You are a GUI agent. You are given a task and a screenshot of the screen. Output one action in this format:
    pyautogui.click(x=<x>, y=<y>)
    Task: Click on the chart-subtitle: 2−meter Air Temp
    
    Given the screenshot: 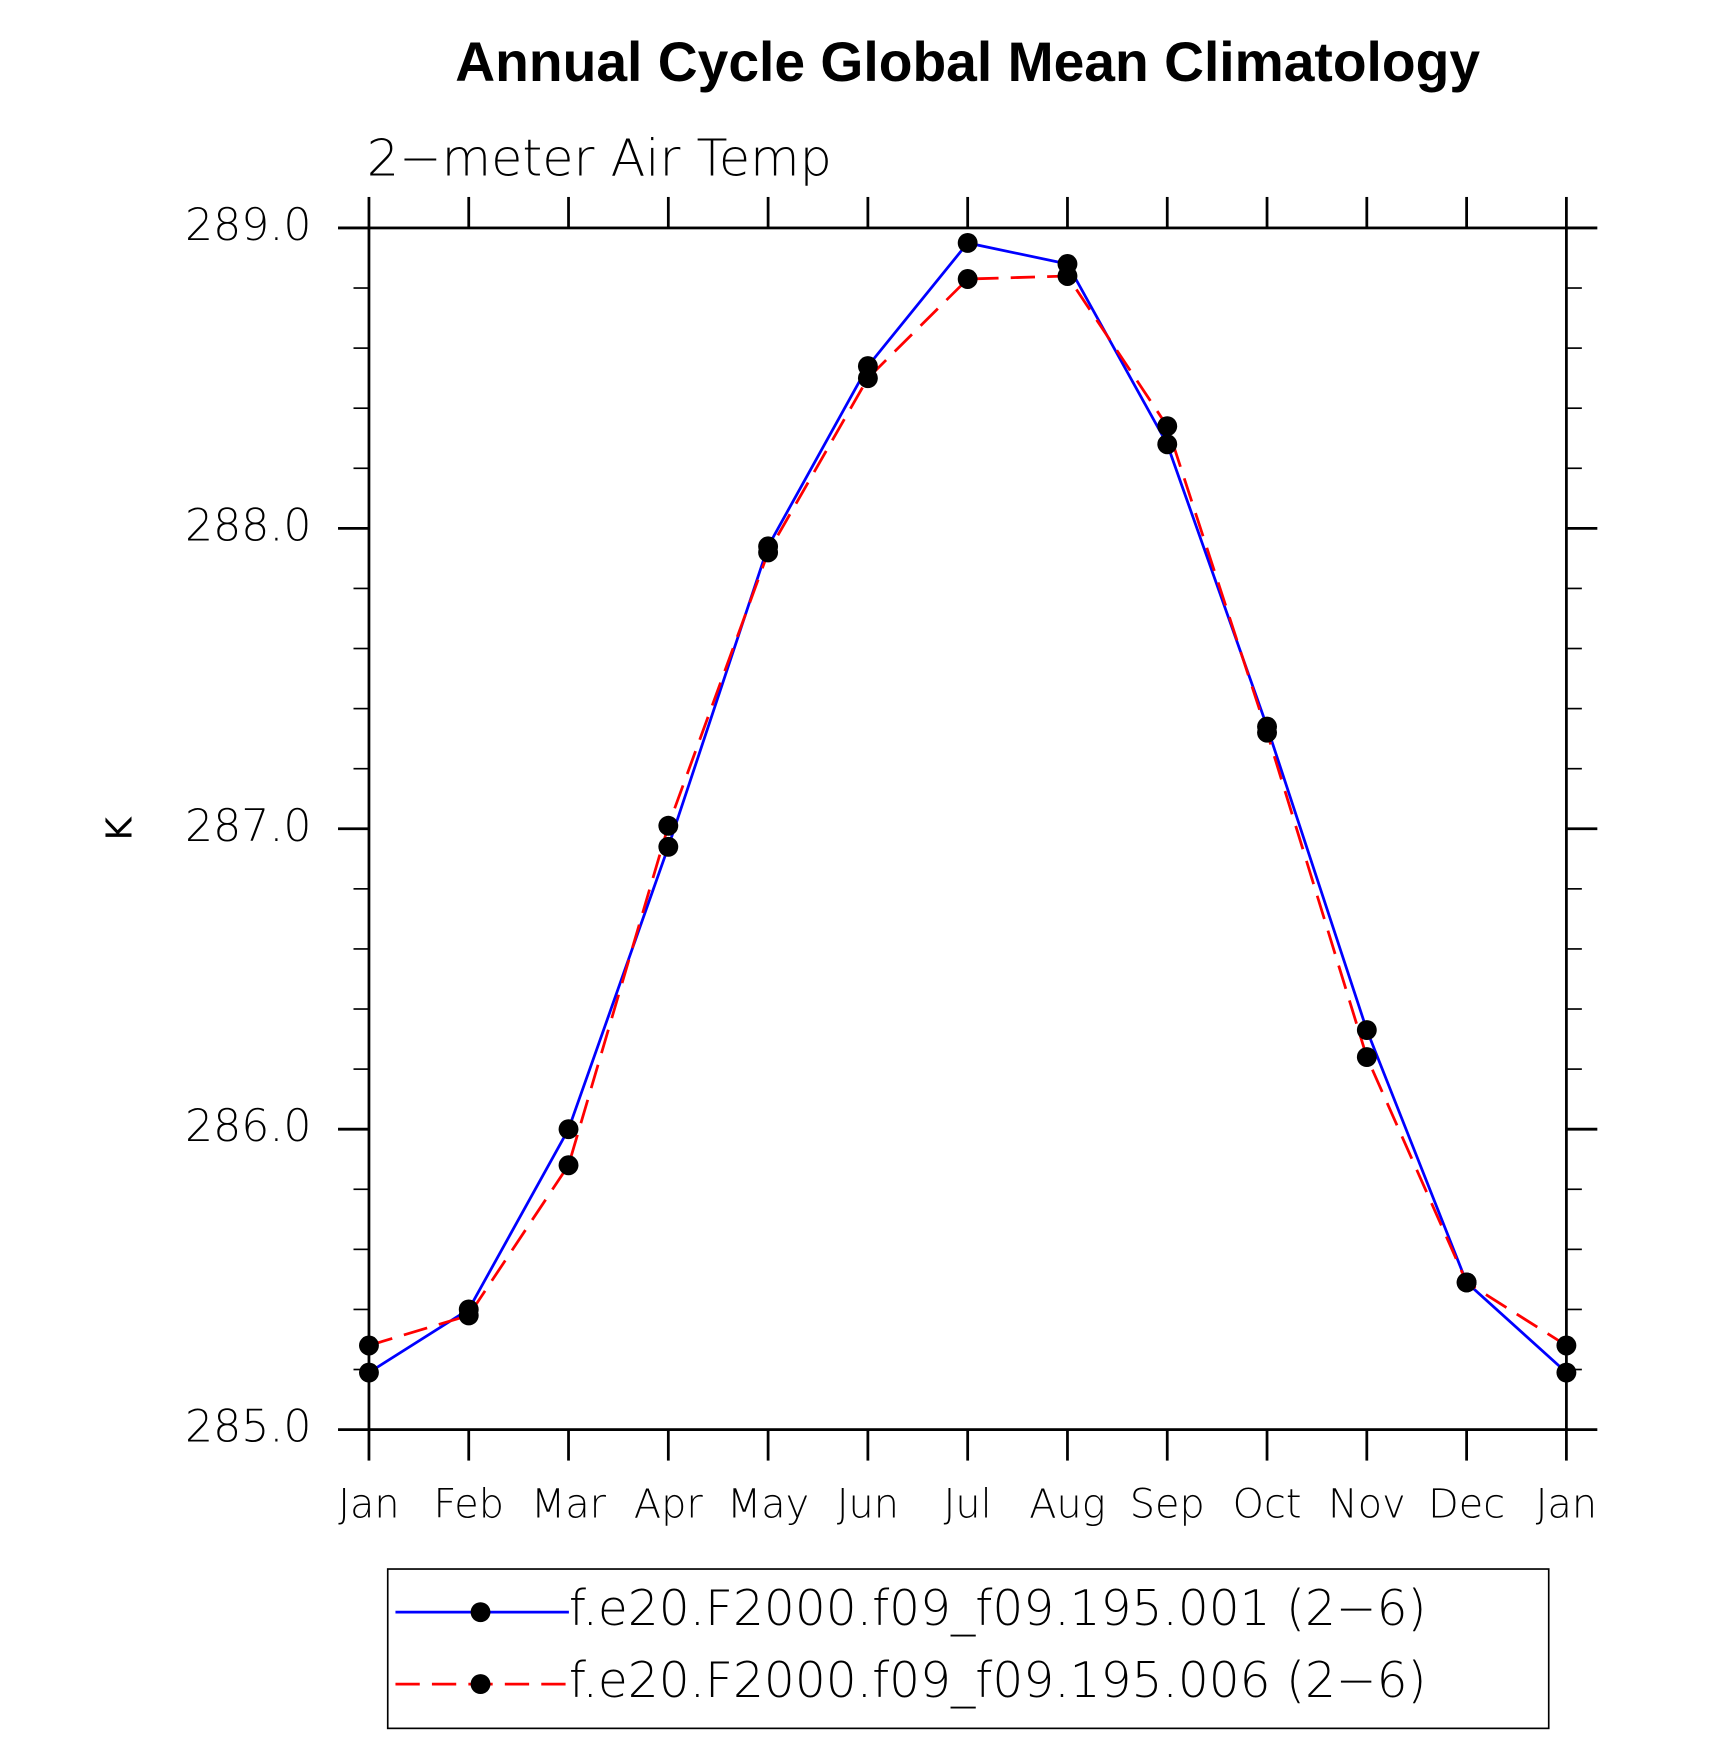 What is the action you would take?
    pyautogui.click(x=599, y=158)
    